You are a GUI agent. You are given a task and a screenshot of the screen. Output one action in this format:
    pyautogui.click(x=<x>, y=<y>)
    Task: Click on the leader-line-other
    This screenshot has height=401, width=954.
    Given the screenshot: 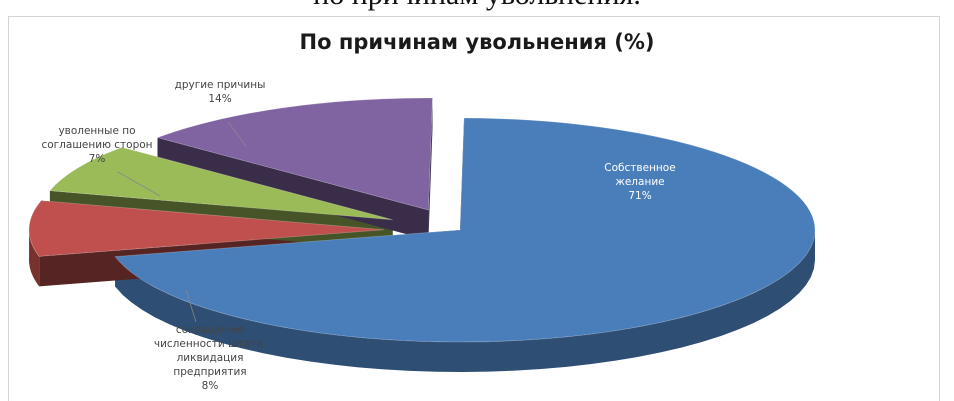 What is the action you would take?
    pyautogui.click(x=237, y=134)
    